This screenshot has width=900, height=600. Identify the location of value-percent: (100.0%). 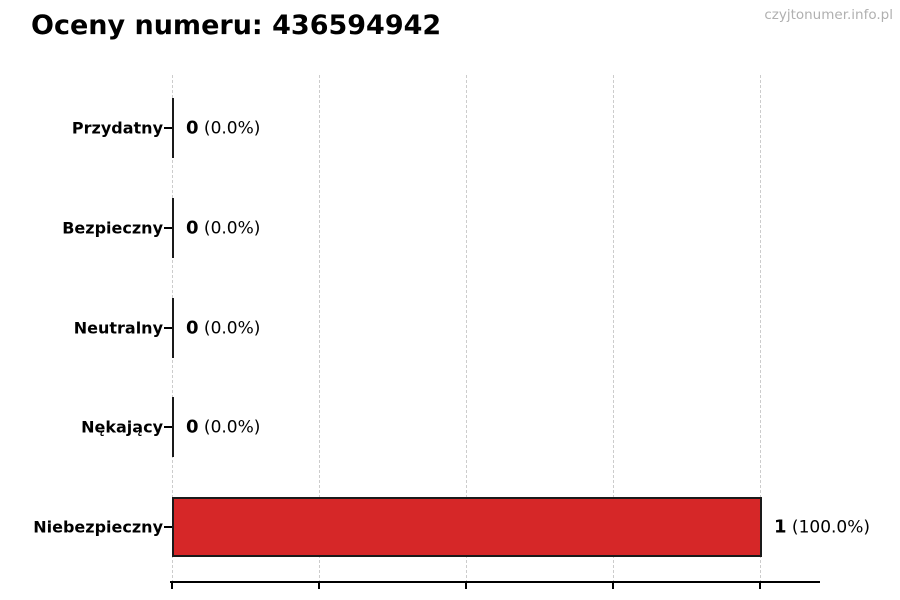
(828, 527).